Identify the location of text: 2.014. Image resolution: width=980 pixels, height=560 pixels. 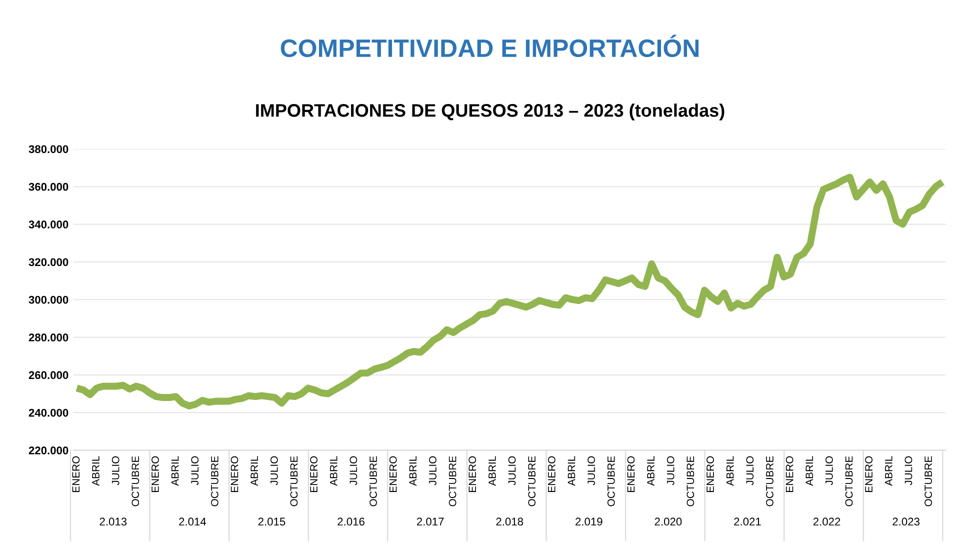
(192, 522).